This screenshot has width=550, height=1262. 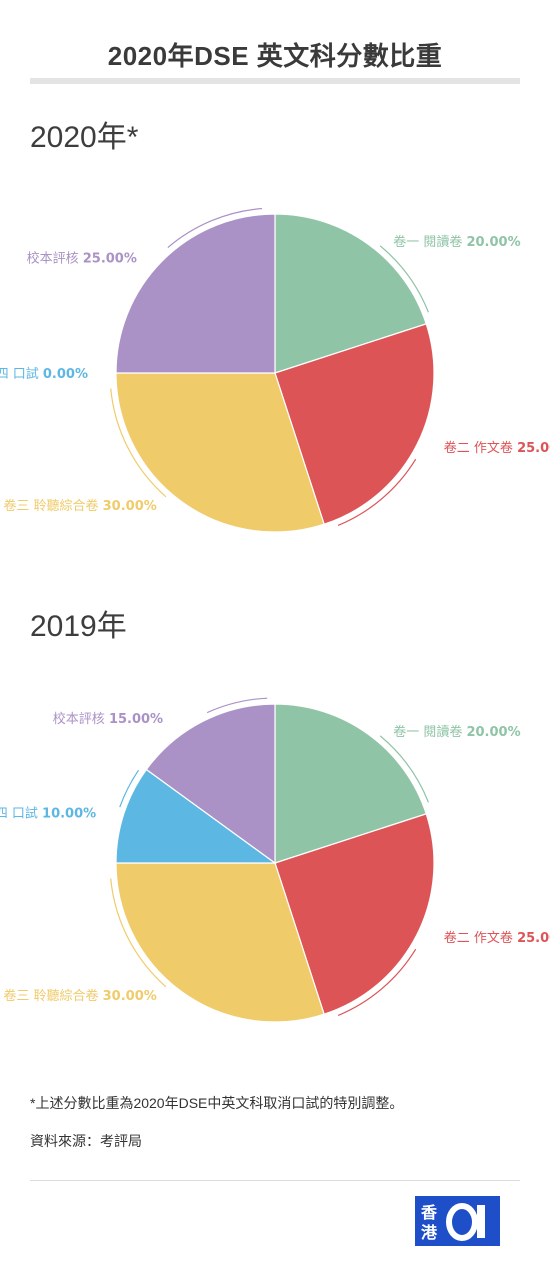 What do you see at coordinates (457, 1221) in the screenshot?
I see `hk01-logo: 香 港` at bounding box center [457, 1221].